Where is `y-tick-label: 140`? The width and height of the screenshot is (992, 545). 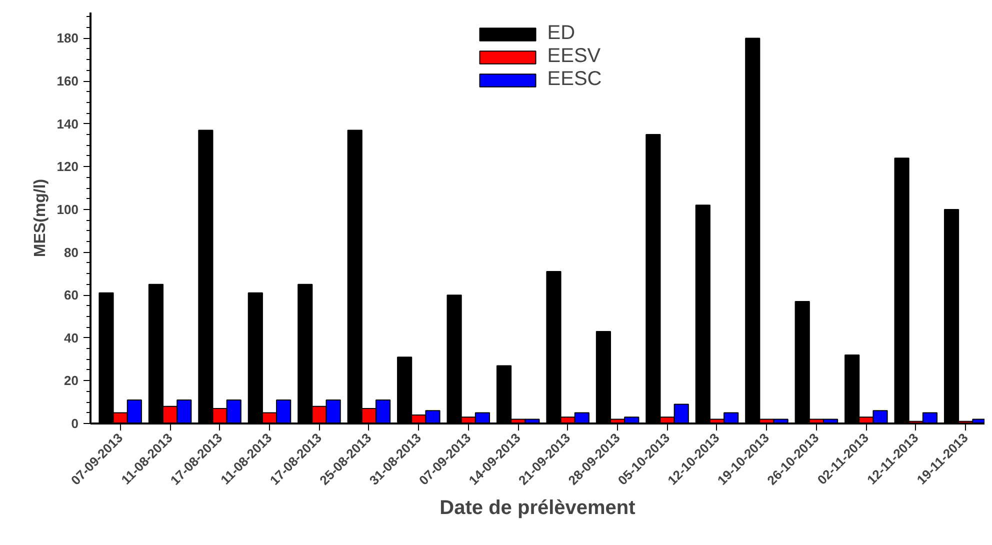
y-tick-label: 140 is located at coordinates (67, 124).